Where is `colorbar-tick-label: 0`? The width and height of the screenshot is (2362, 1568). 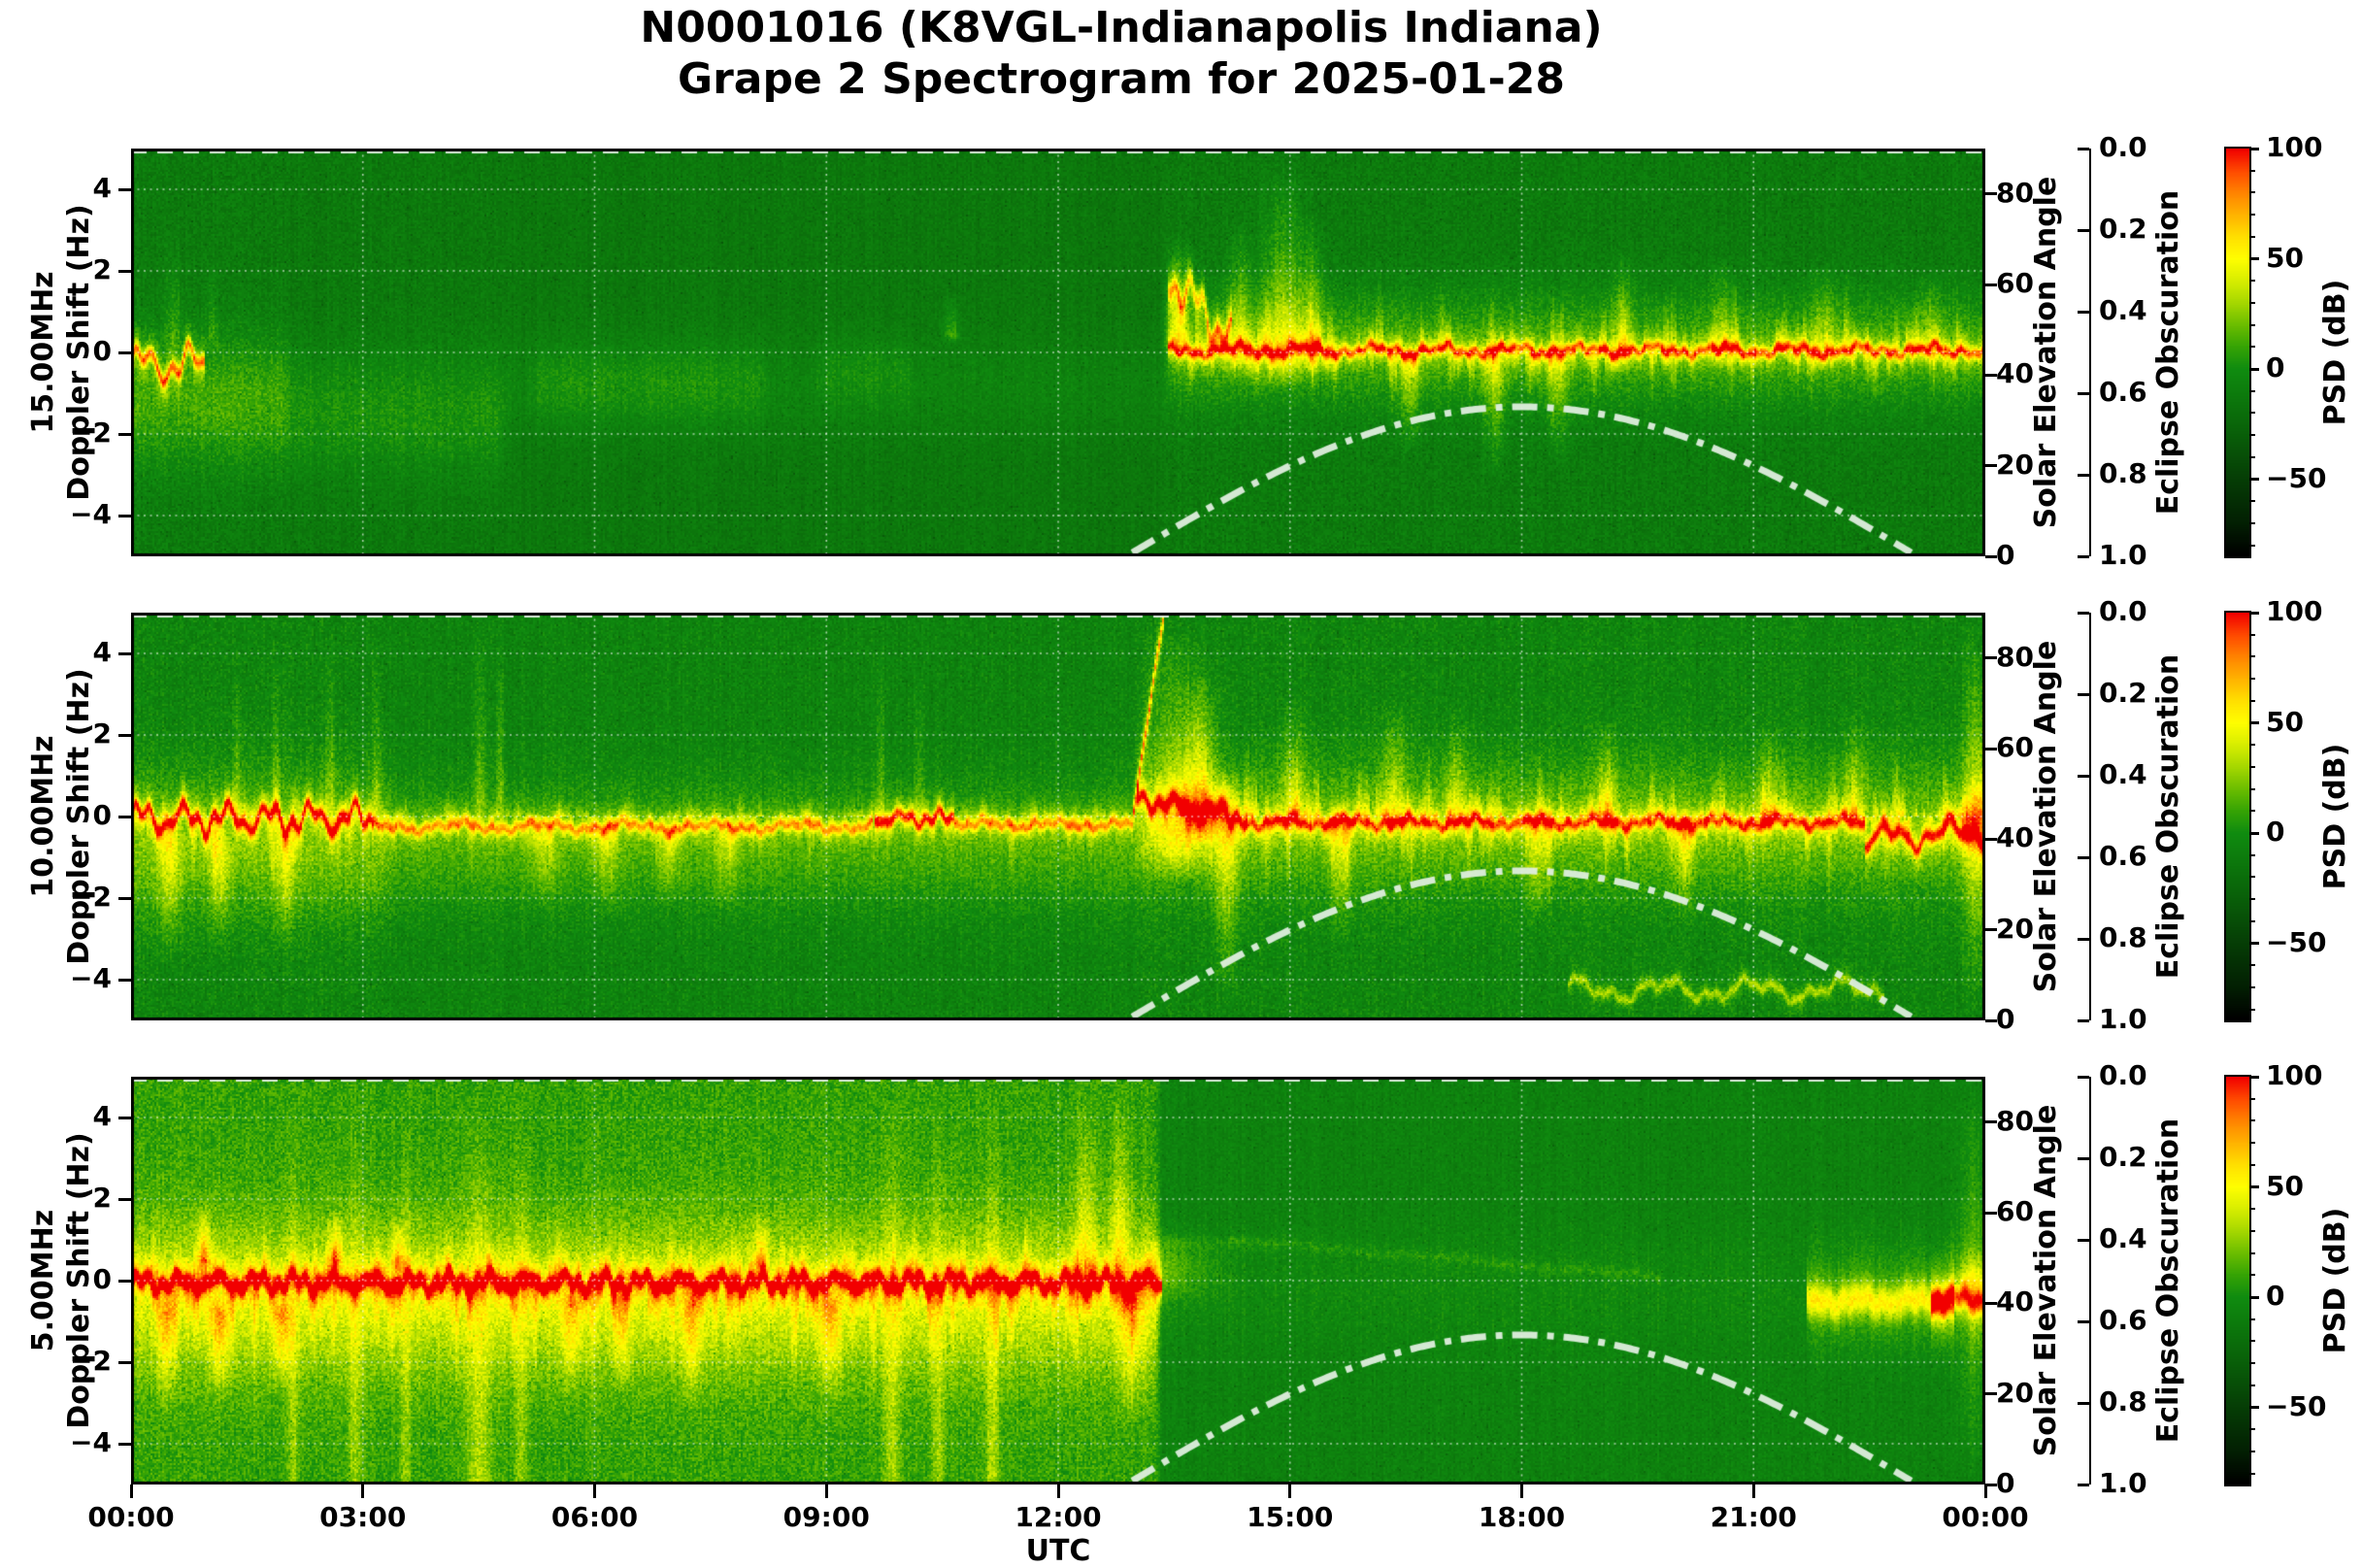
colorbar-tick-label: 0 is located at coordinates (2275, 367).